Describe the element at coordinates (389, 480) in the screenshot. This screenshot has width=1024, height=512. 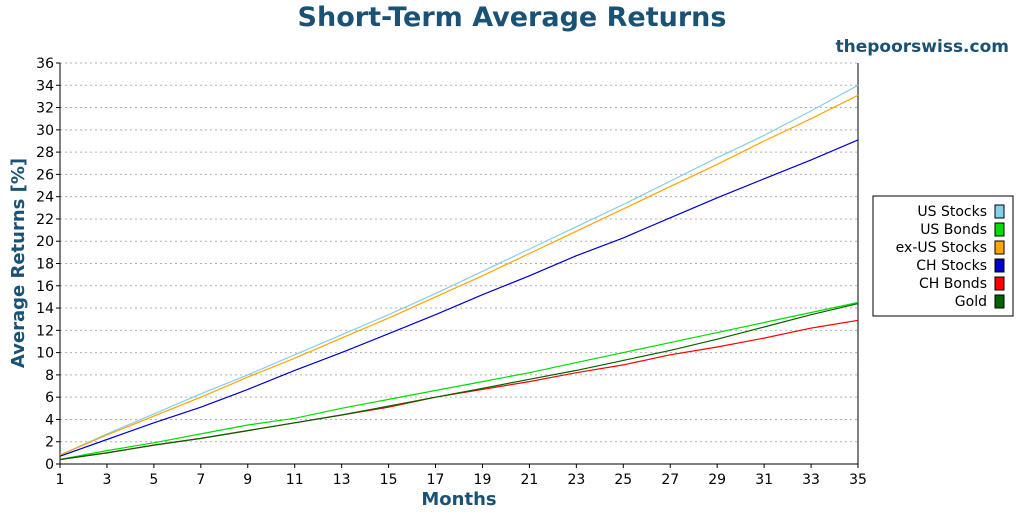
I see `x-tick-label: 15` at that location.